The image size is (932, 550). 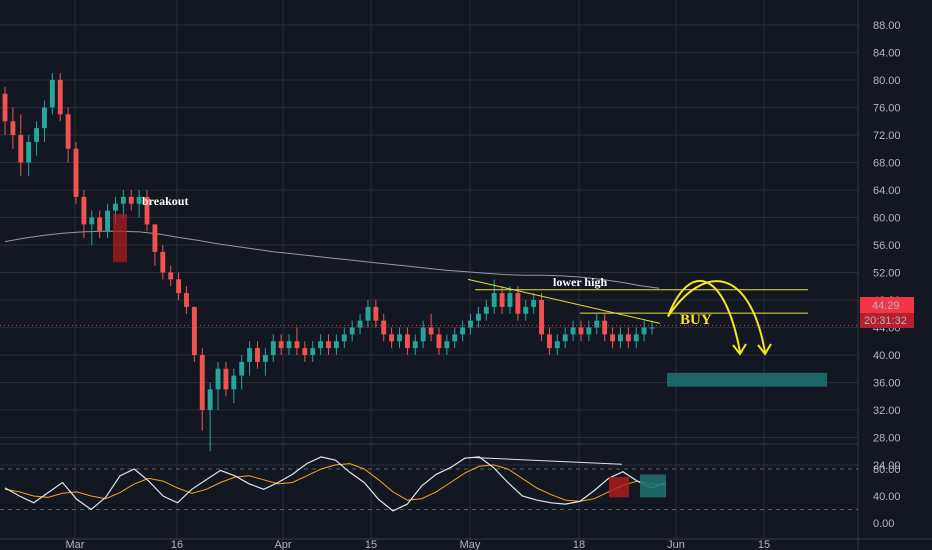 What do you see at coordinates (165, 201) in the screenshot?
I see `breakout-label: breakout` at bounding box center [165, 201].